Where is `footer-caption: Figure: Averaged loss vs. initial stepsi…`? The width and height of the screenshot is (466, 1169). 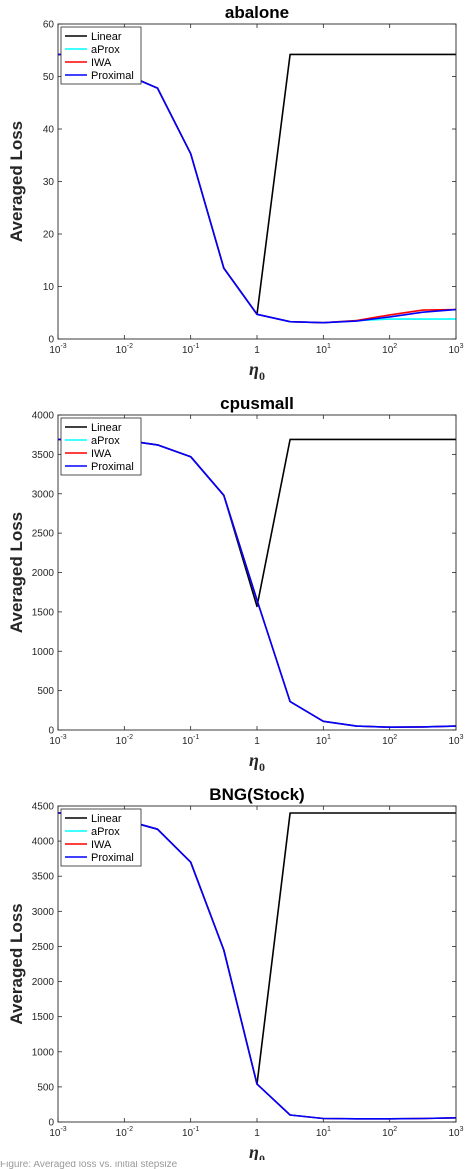
footer-caption: Figure: Averaged loss vs. initial stepsi… is located at coordinates (89, 1165).